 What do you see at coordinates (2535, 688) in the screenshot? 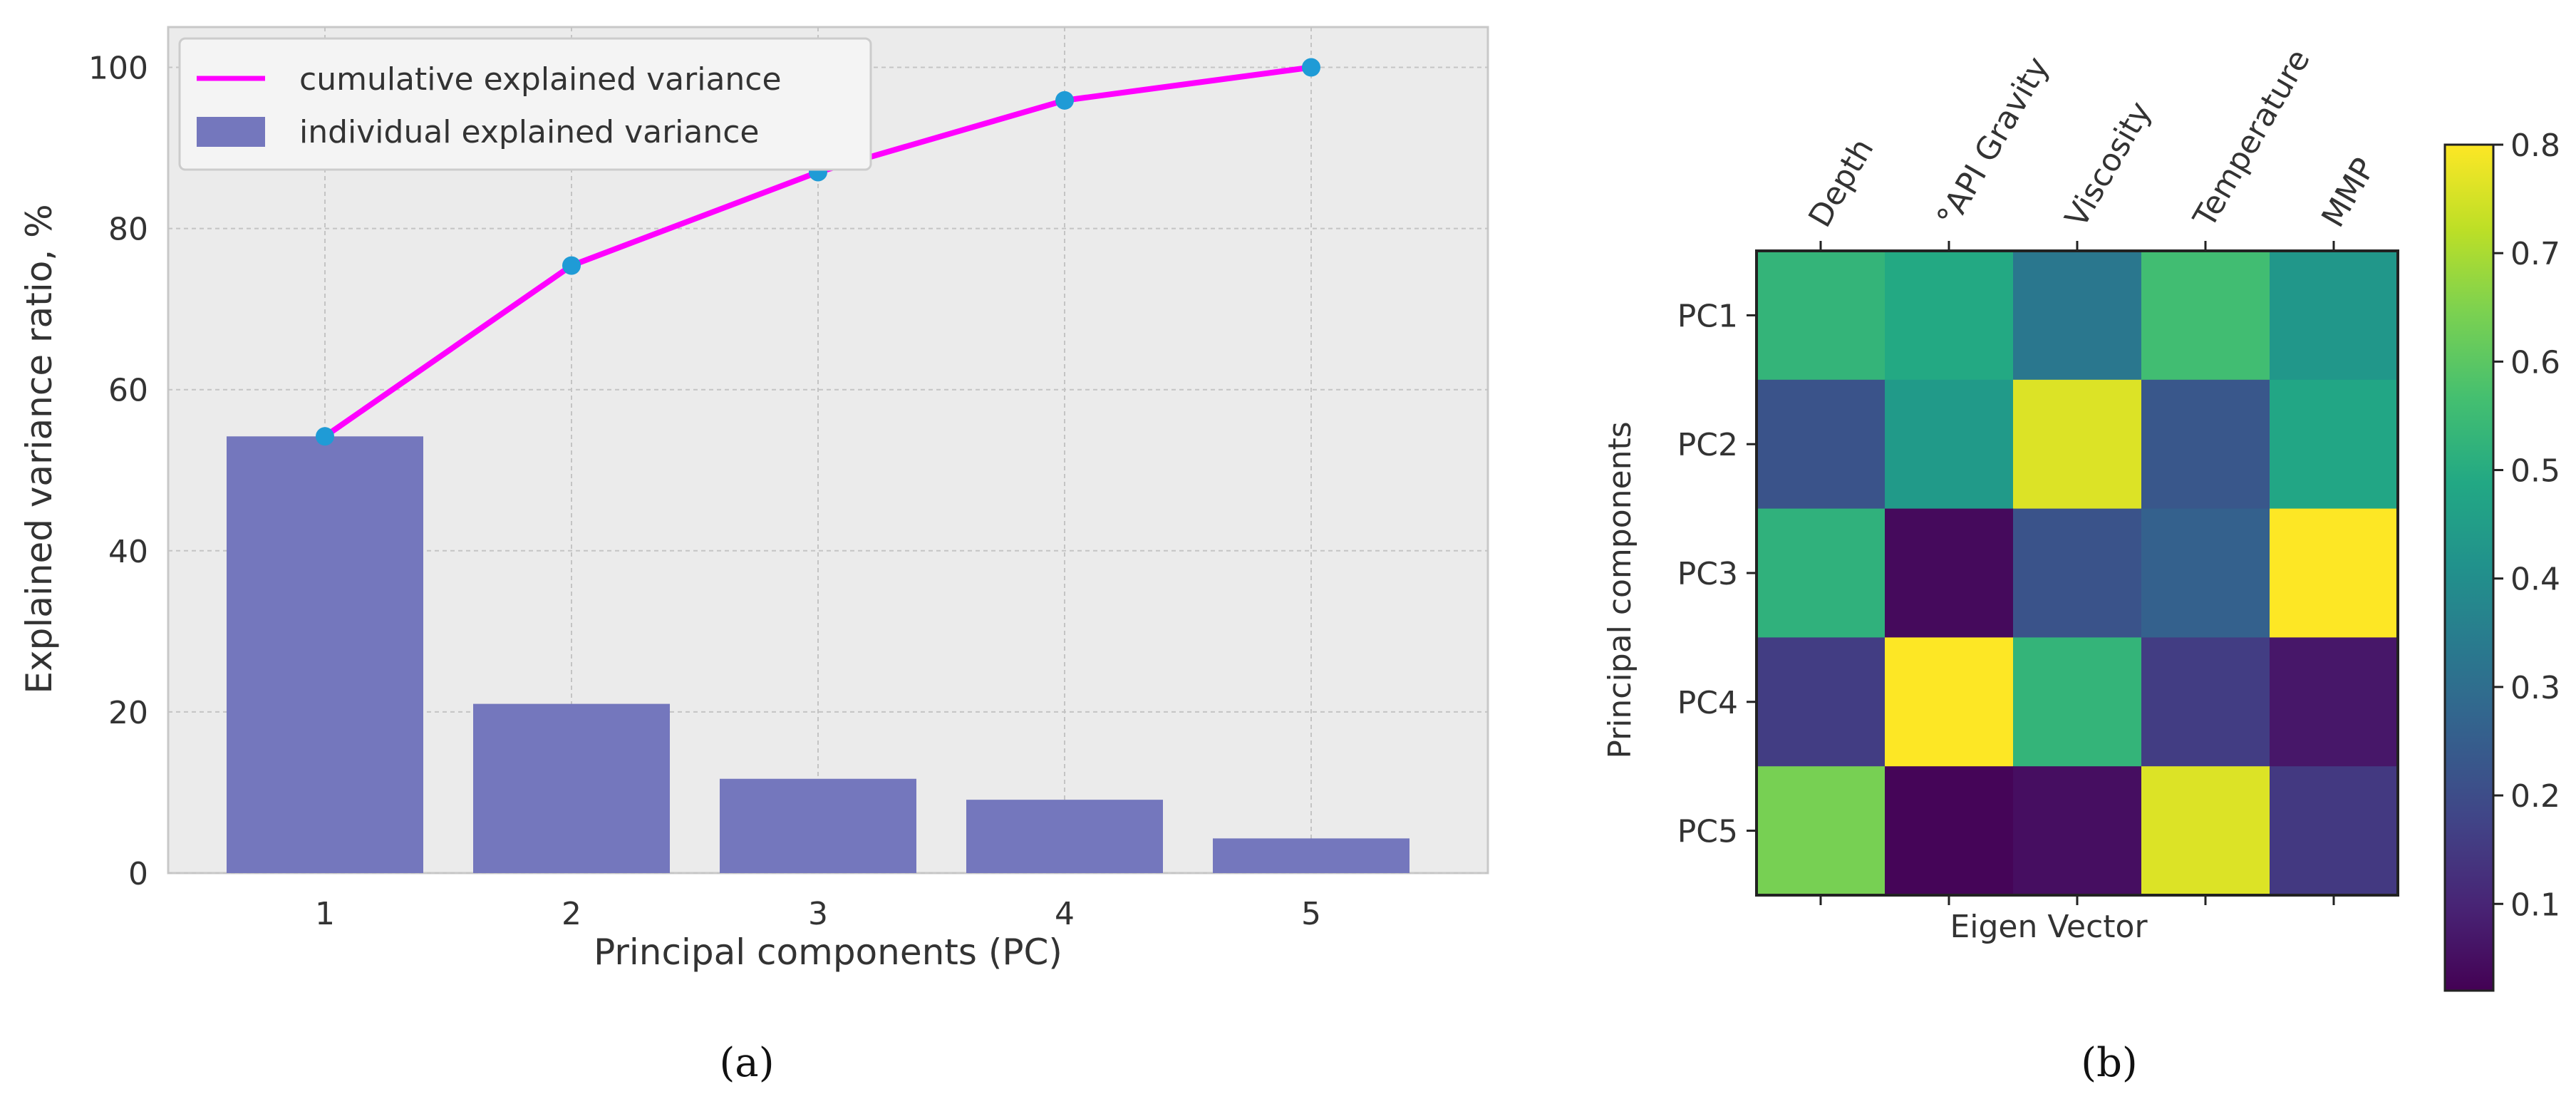
I see `colorbar-tick-label: 0.3` at bounding box center [2535, 688].